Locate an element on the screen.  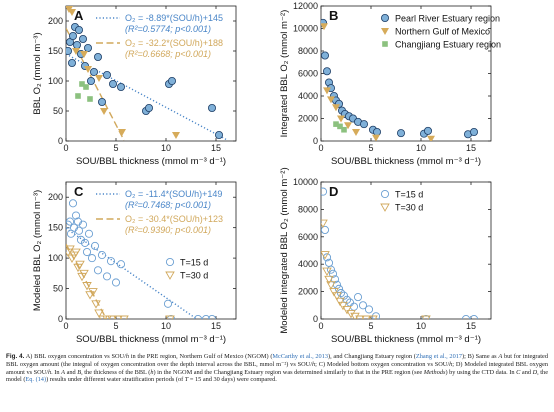
panel-label-d: D is located at coordinates (333, 191).